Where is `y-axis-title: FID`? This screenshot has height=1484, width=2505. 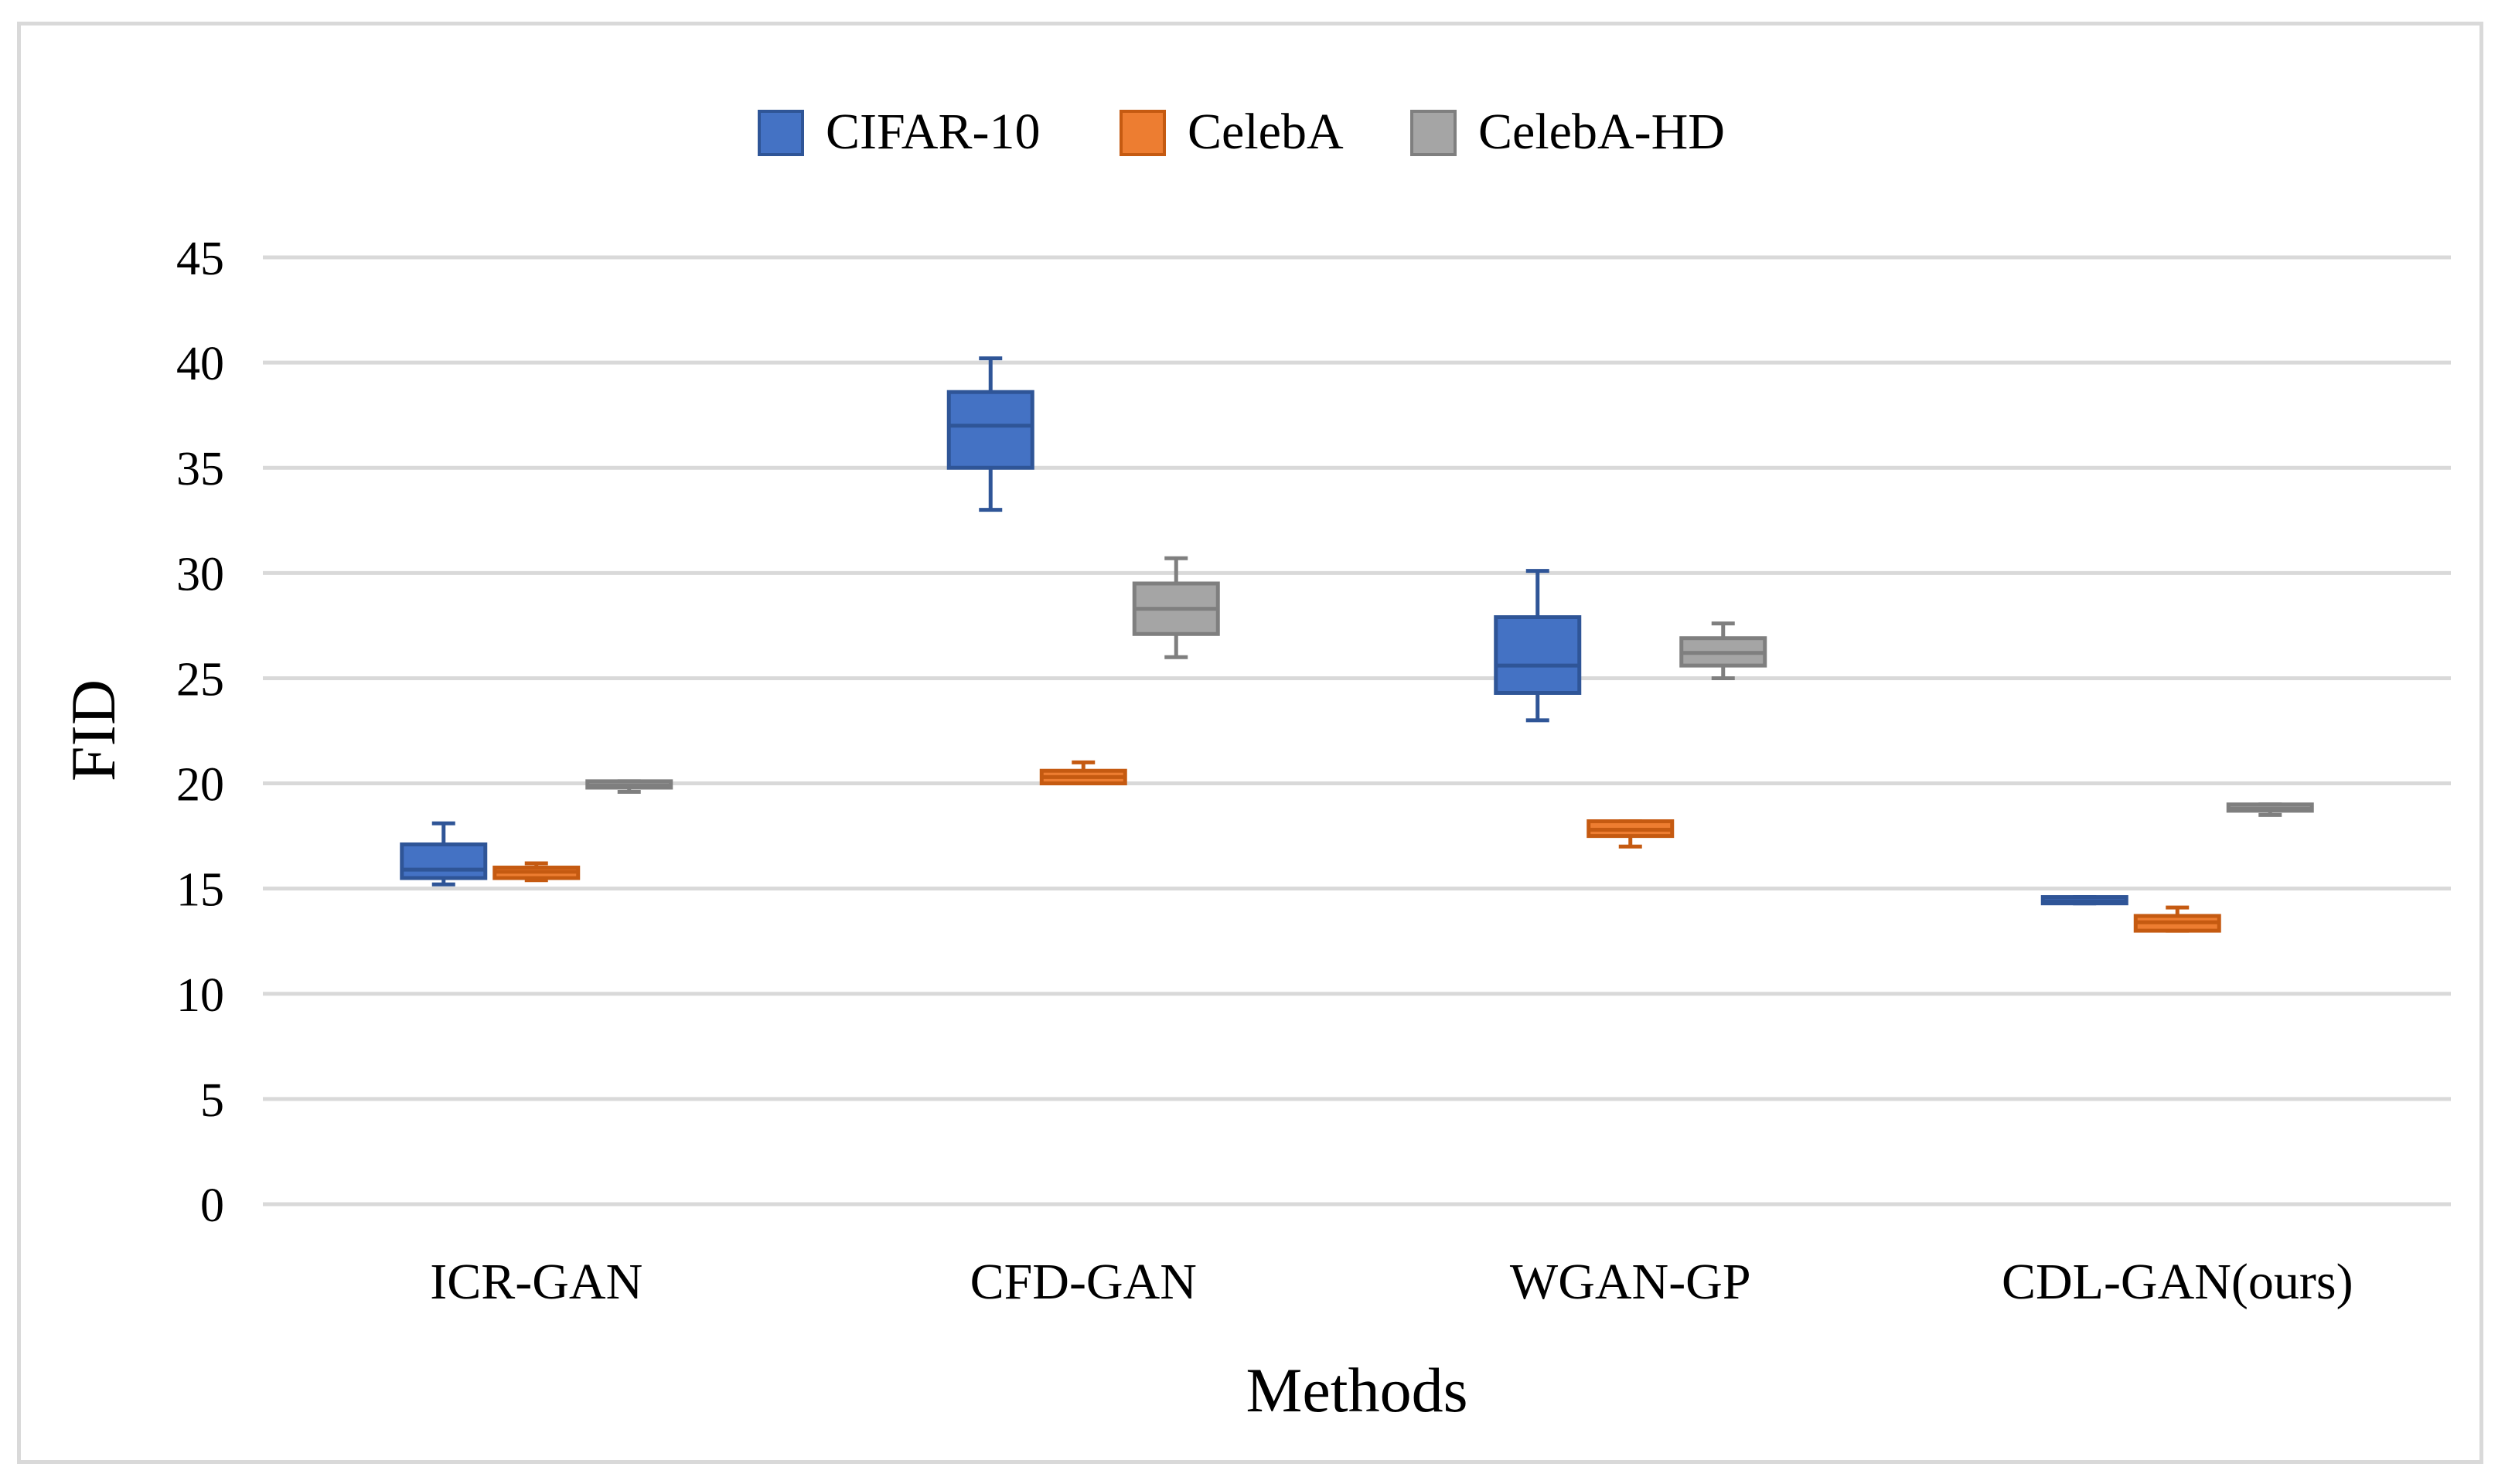 y-axis-title: FID is located at coordinates (93, 730).